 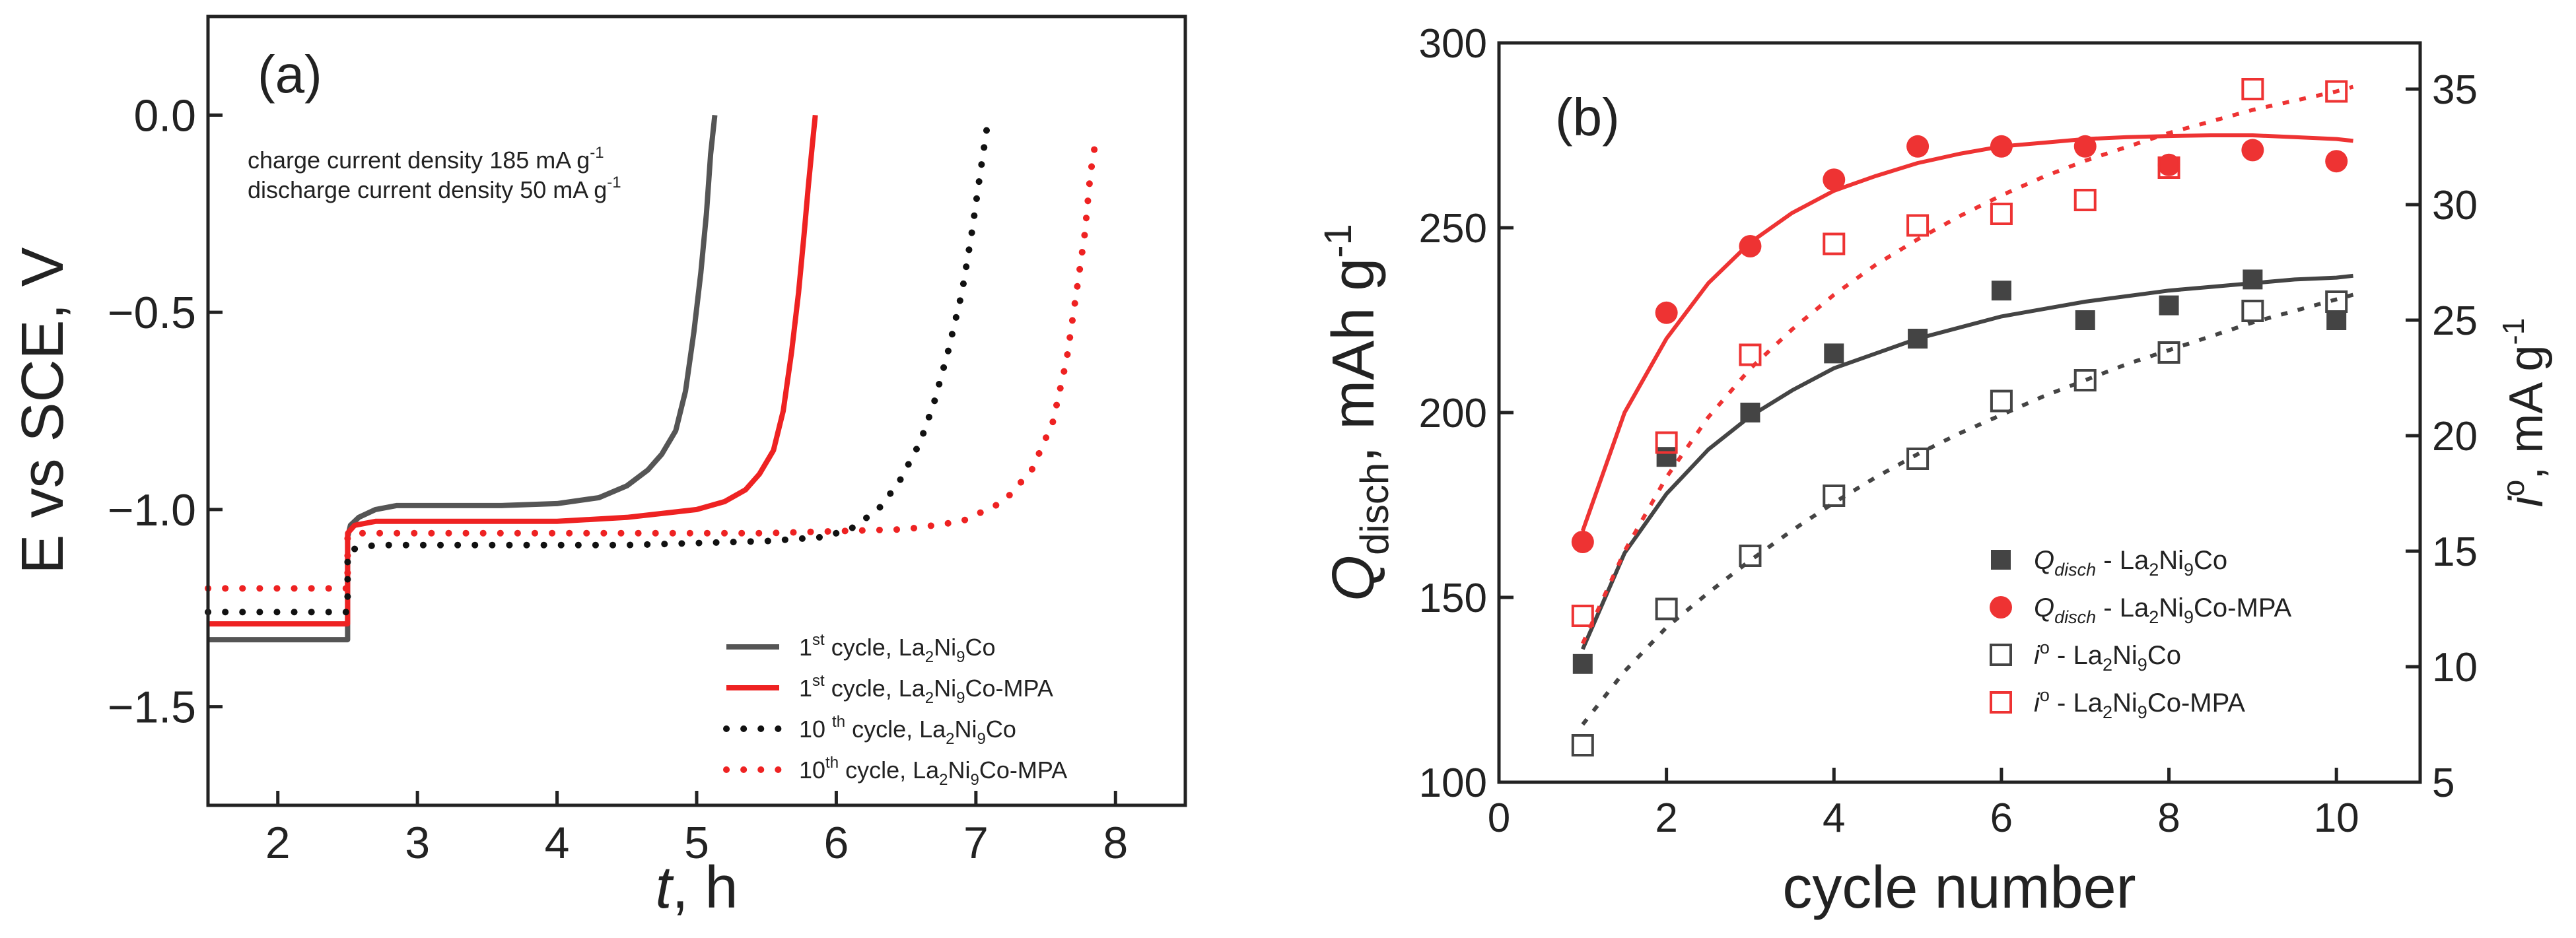 What do you see at coordinates (463, 378) in the screenshot?
I see `chart-a-series-1-line` at bounding box center [463, 378].